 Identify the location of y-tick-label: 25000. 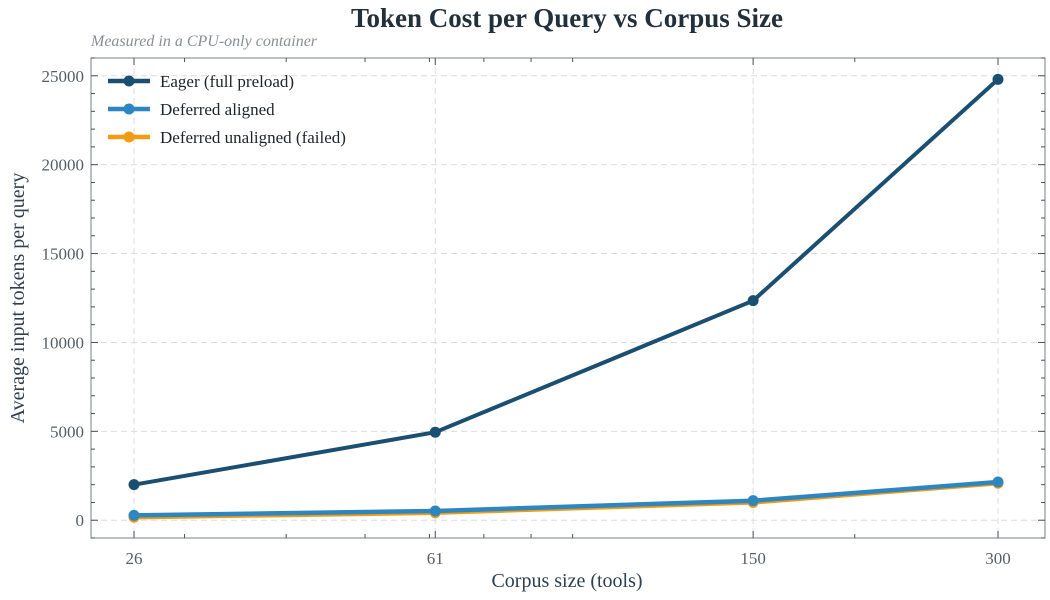
(63, 76).